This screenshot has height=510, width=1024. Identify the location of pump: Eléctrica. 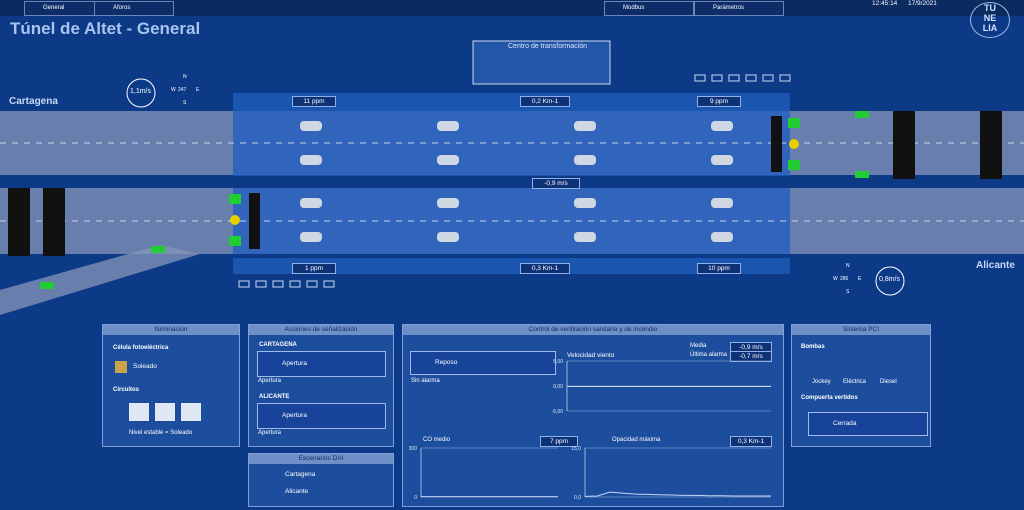
(855, 382).